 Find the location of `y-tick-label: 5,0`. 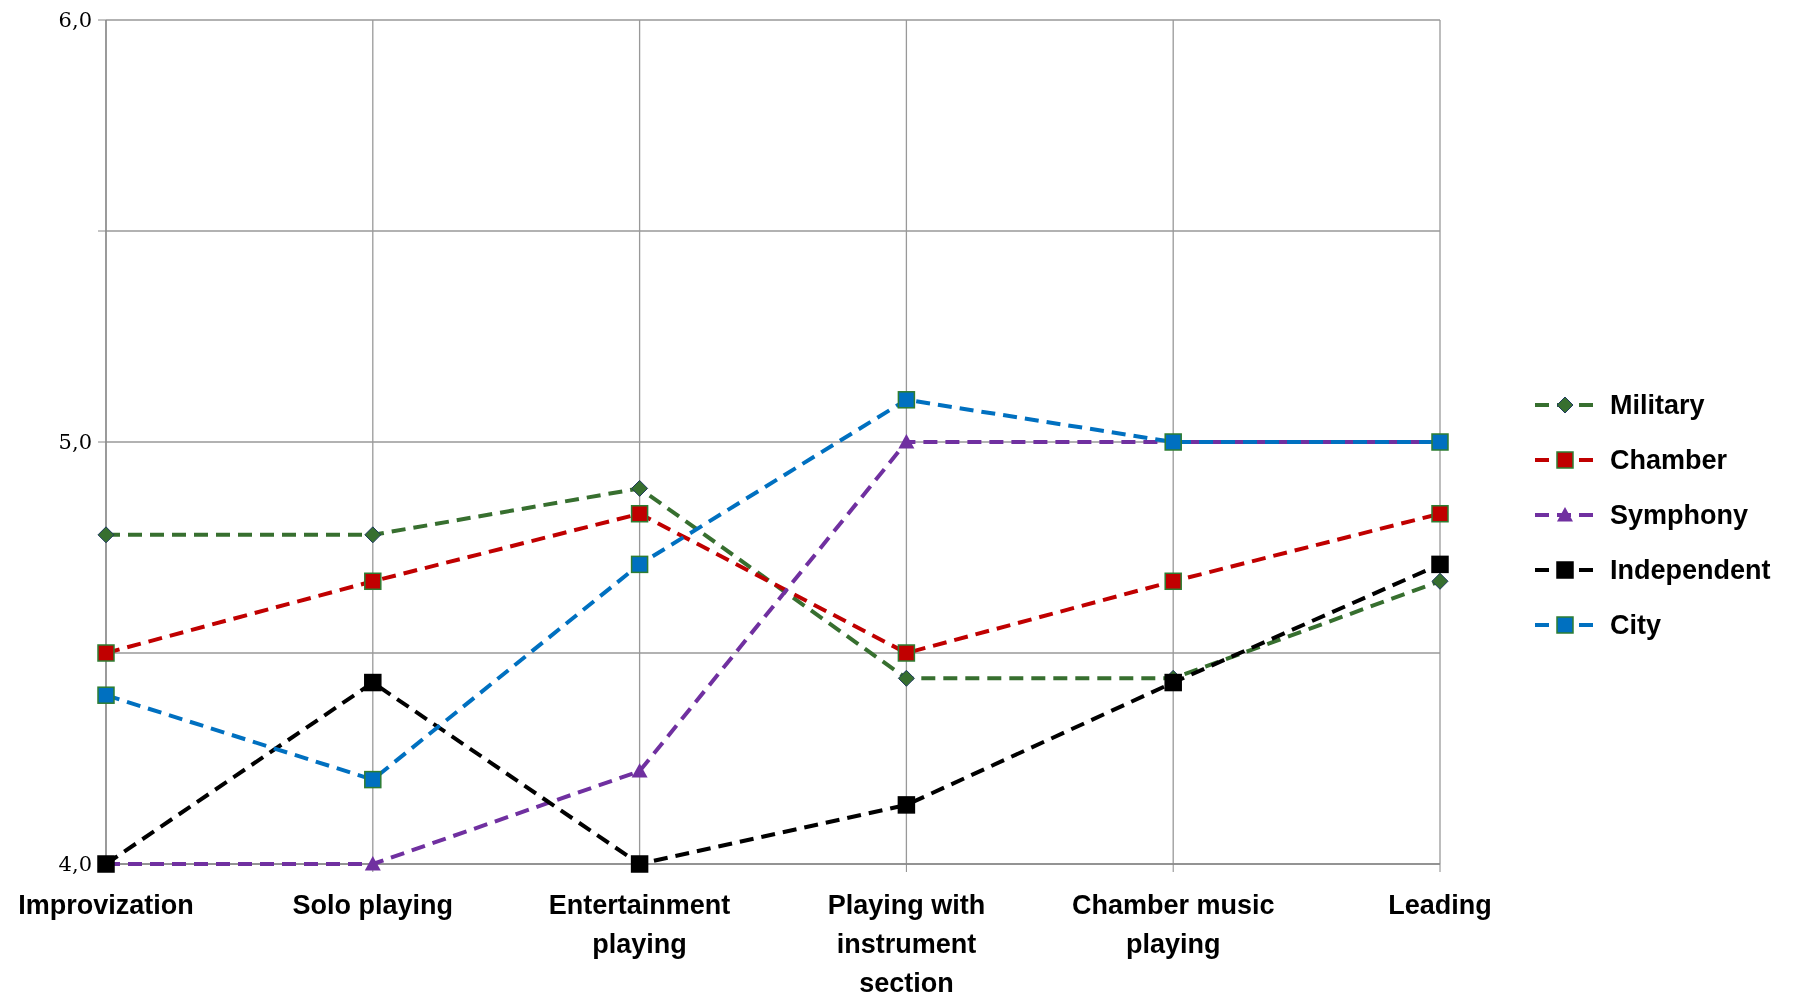

y-tick-label: 5,0 is located at coordinates (75, 442).